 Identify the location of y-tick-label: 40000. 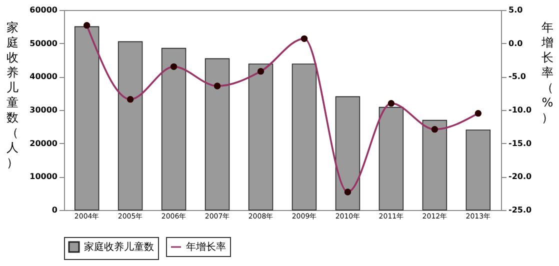
(44, 77).